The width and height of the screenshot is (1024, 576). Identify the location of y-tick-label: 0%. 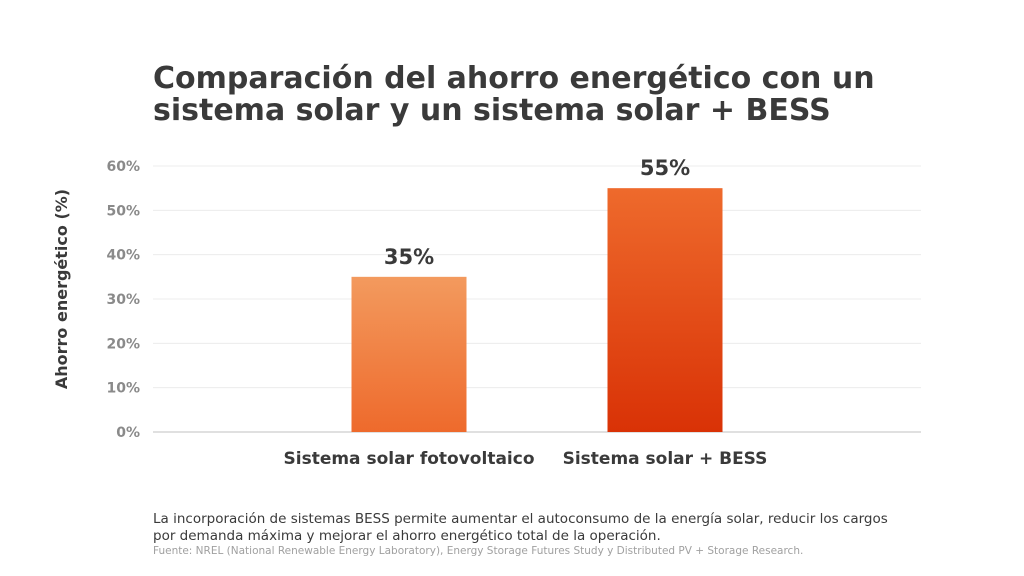
(128, 433).